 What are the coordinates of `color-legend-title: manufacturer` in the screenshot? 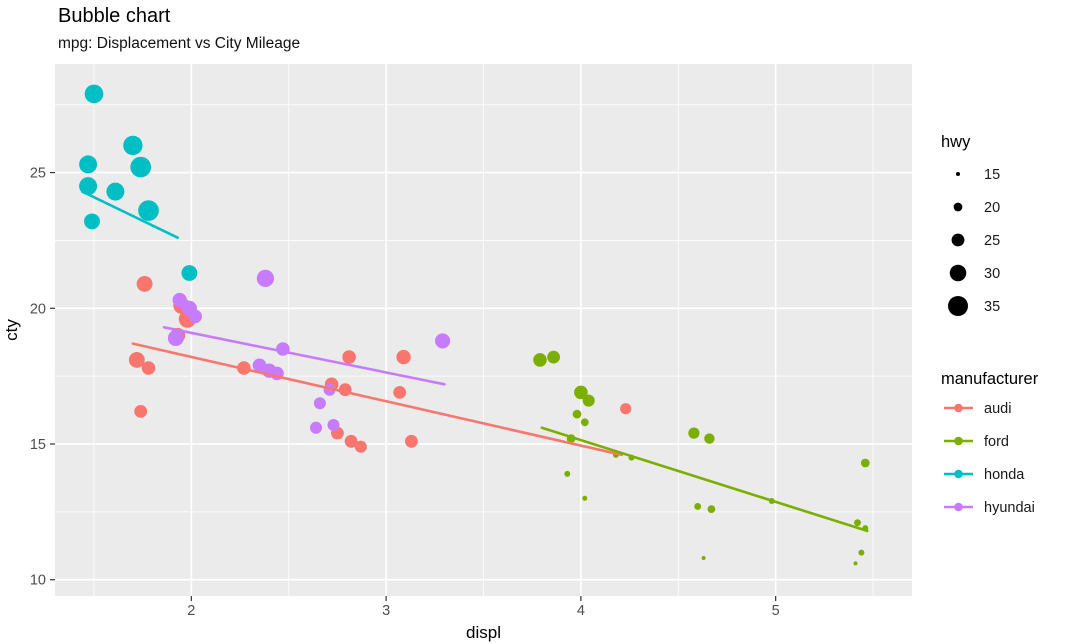 It's located at (990, 379).